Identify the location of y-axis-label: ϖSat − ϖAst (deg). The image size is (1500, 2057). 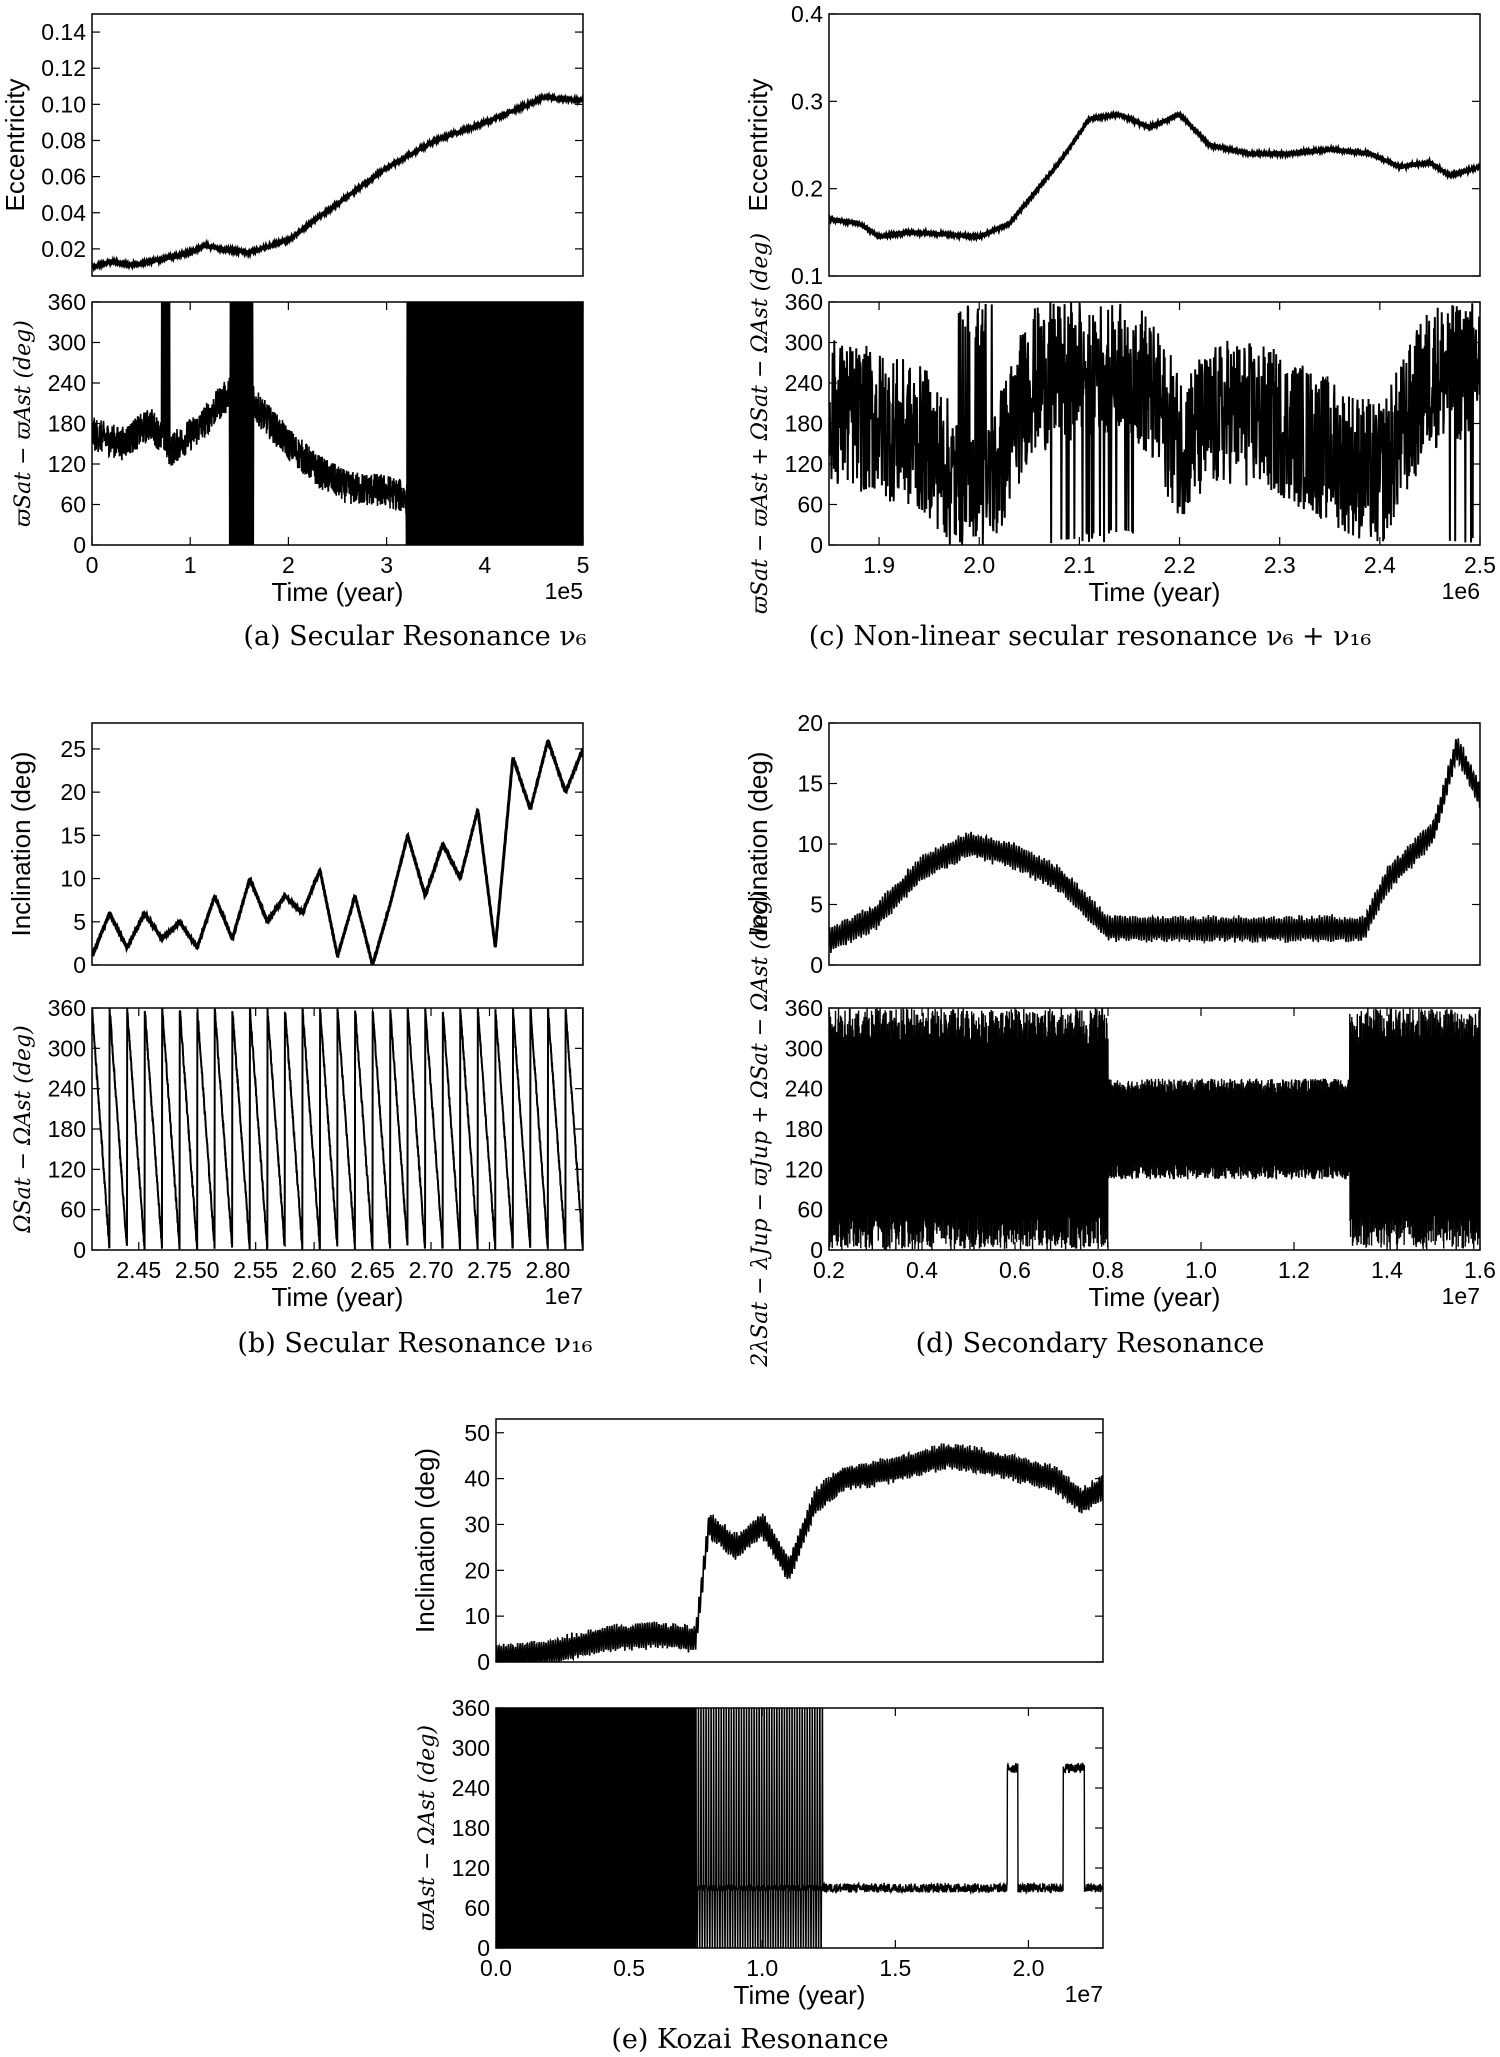
(23, 423).